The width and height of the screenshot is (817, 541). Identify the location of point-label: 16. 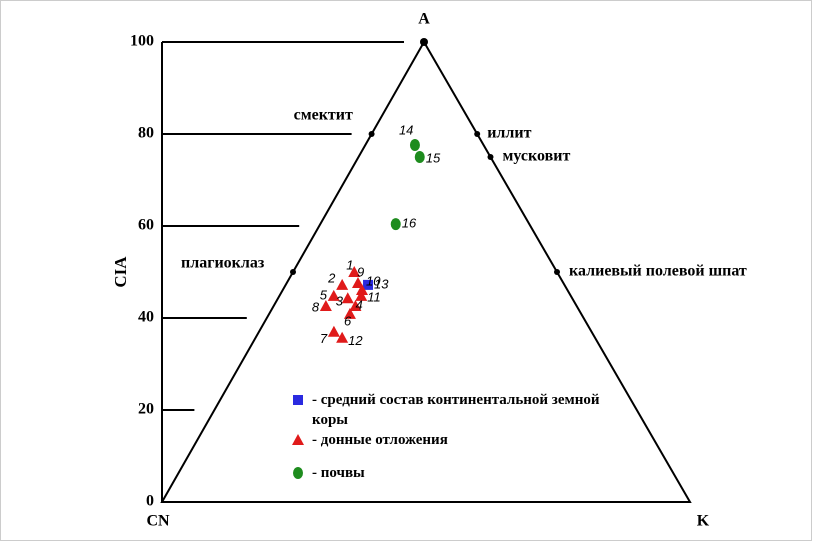
(409, 223).